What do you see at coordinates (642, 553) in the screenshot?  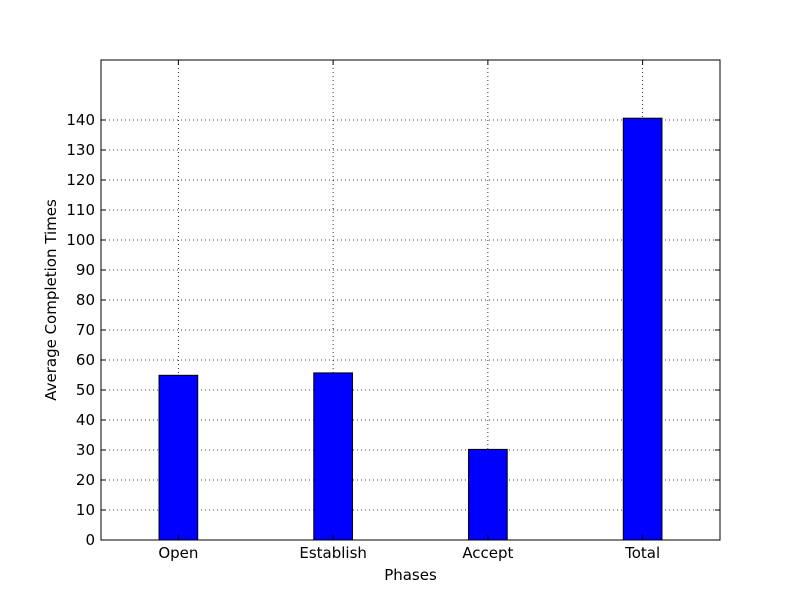 I see `x-tick-label-total: Total` at bounding box center [642, 553].